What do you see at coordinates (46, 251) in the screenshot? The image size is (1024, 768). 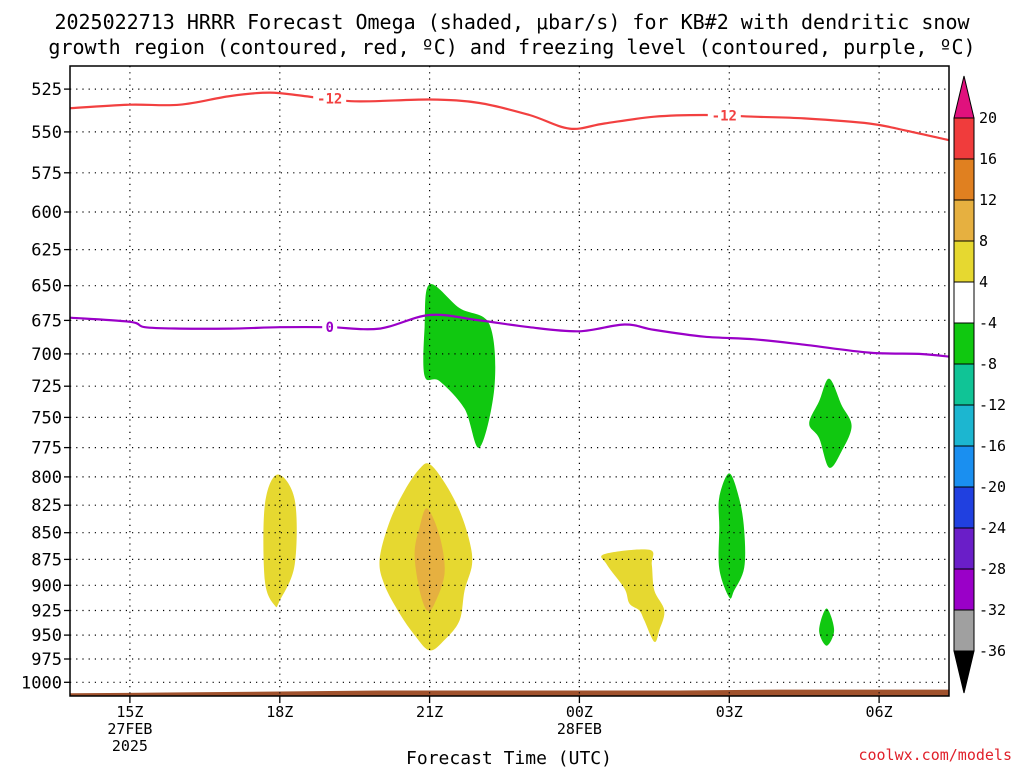 I see `y-tick-label-625: 625` at bounding box center [46, 251].